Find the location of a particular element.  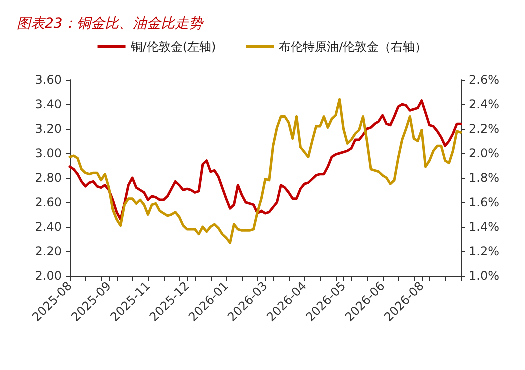

y-tick-label: 3.60 is located at coordinates (48, 80).